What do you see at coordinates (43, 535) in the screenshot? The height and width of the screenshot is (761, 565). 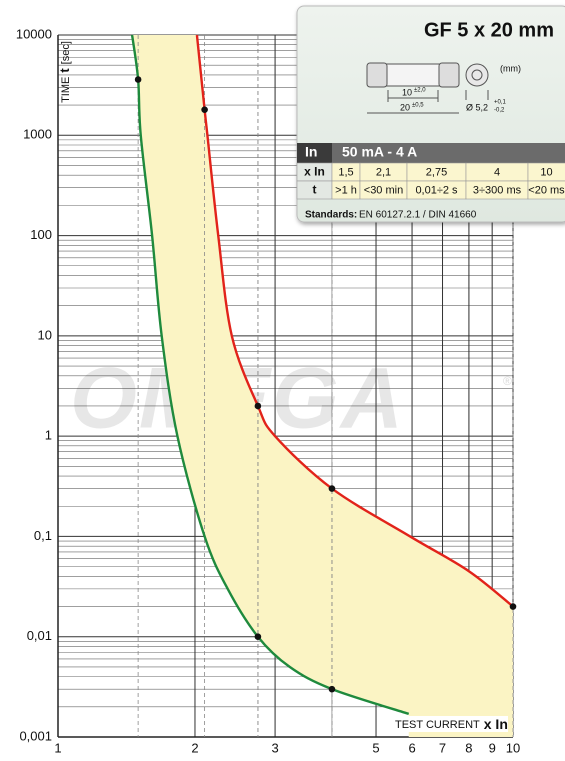 I see `y-tick-label: 0,1` at bounding box center [43, 535].